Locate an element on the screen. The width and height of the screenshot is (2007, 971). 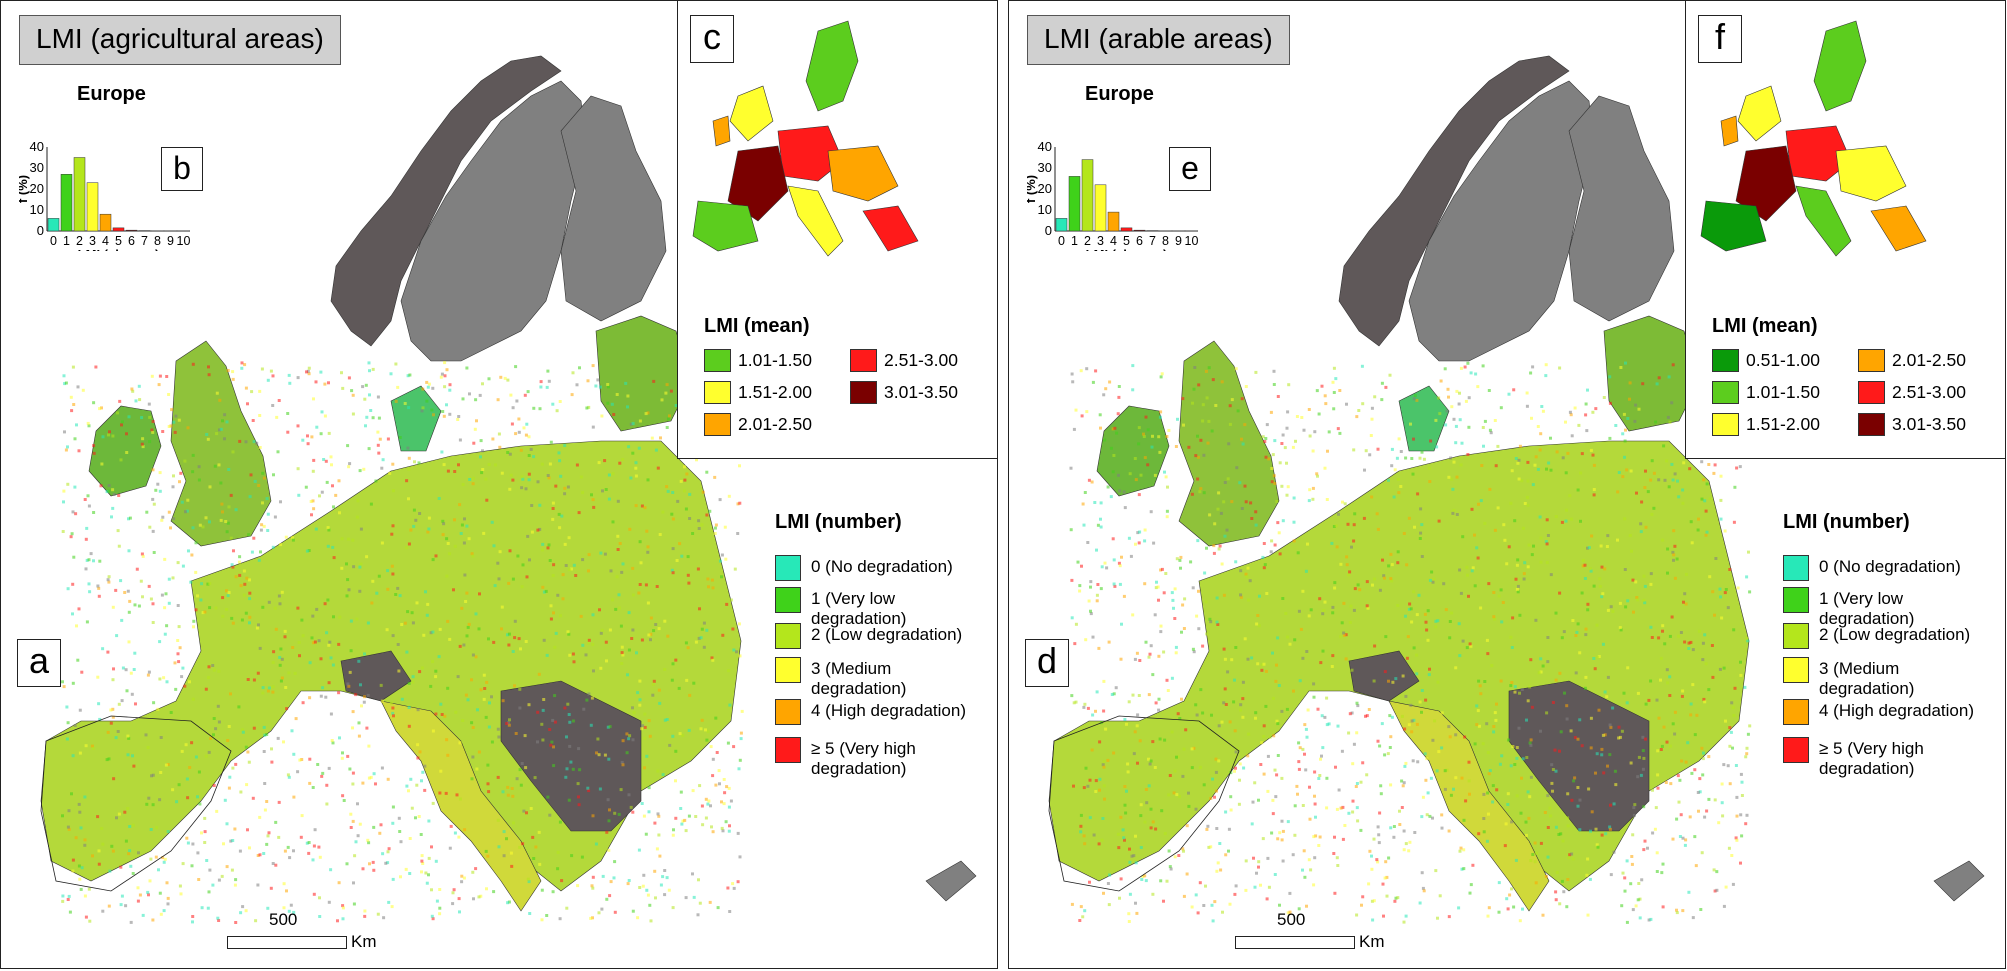
number-legend-title: LMI (number) is located at coordinates (1846, 522).